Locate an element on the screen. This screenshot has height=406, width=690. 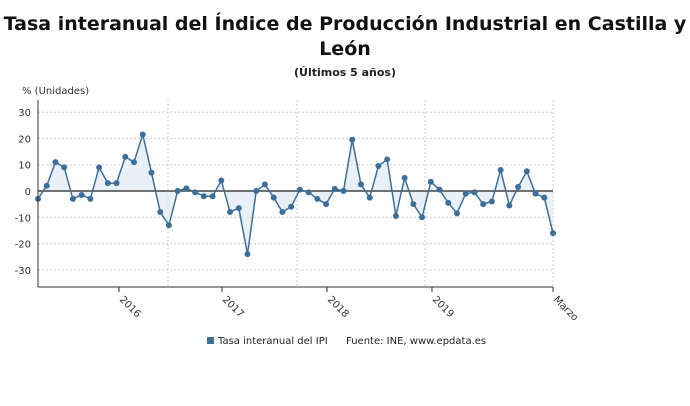
x-tick-label: Marzo is located at coordinates (565, 308).